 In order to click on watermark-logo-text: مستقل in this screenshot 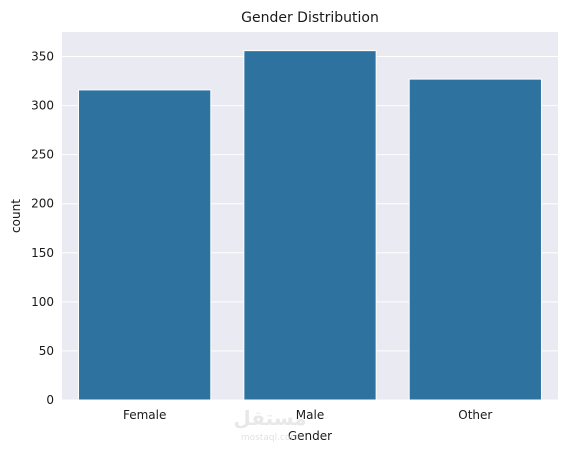, I will do `click(269, 418)`.